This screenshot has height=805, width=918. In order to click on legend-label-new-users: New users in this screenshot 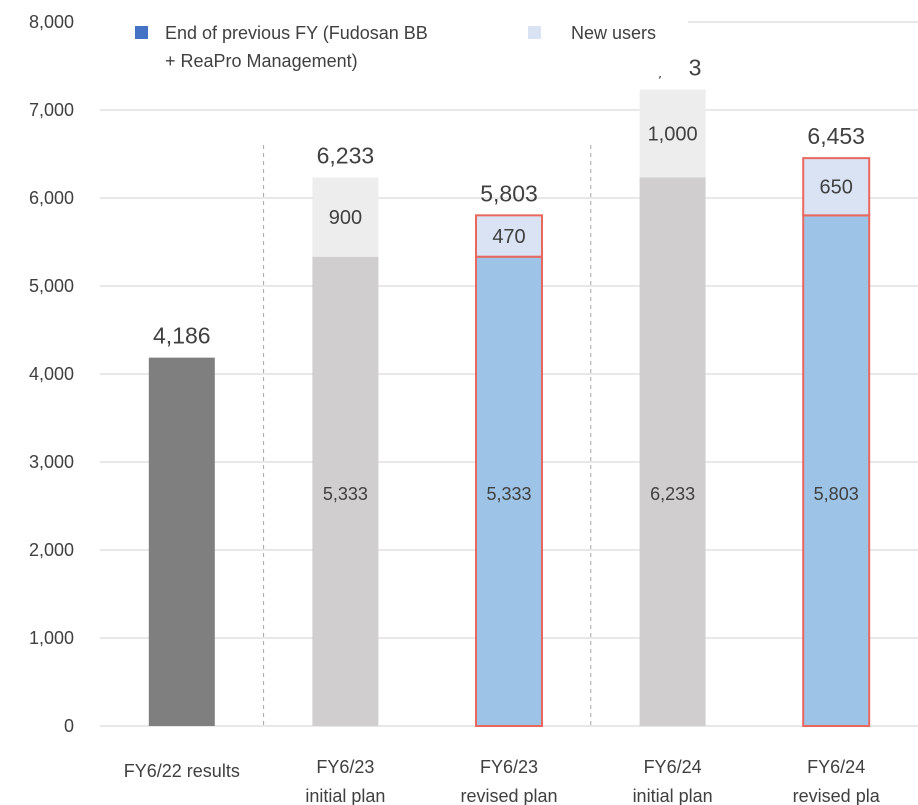, I will do `click(613, 33)`.